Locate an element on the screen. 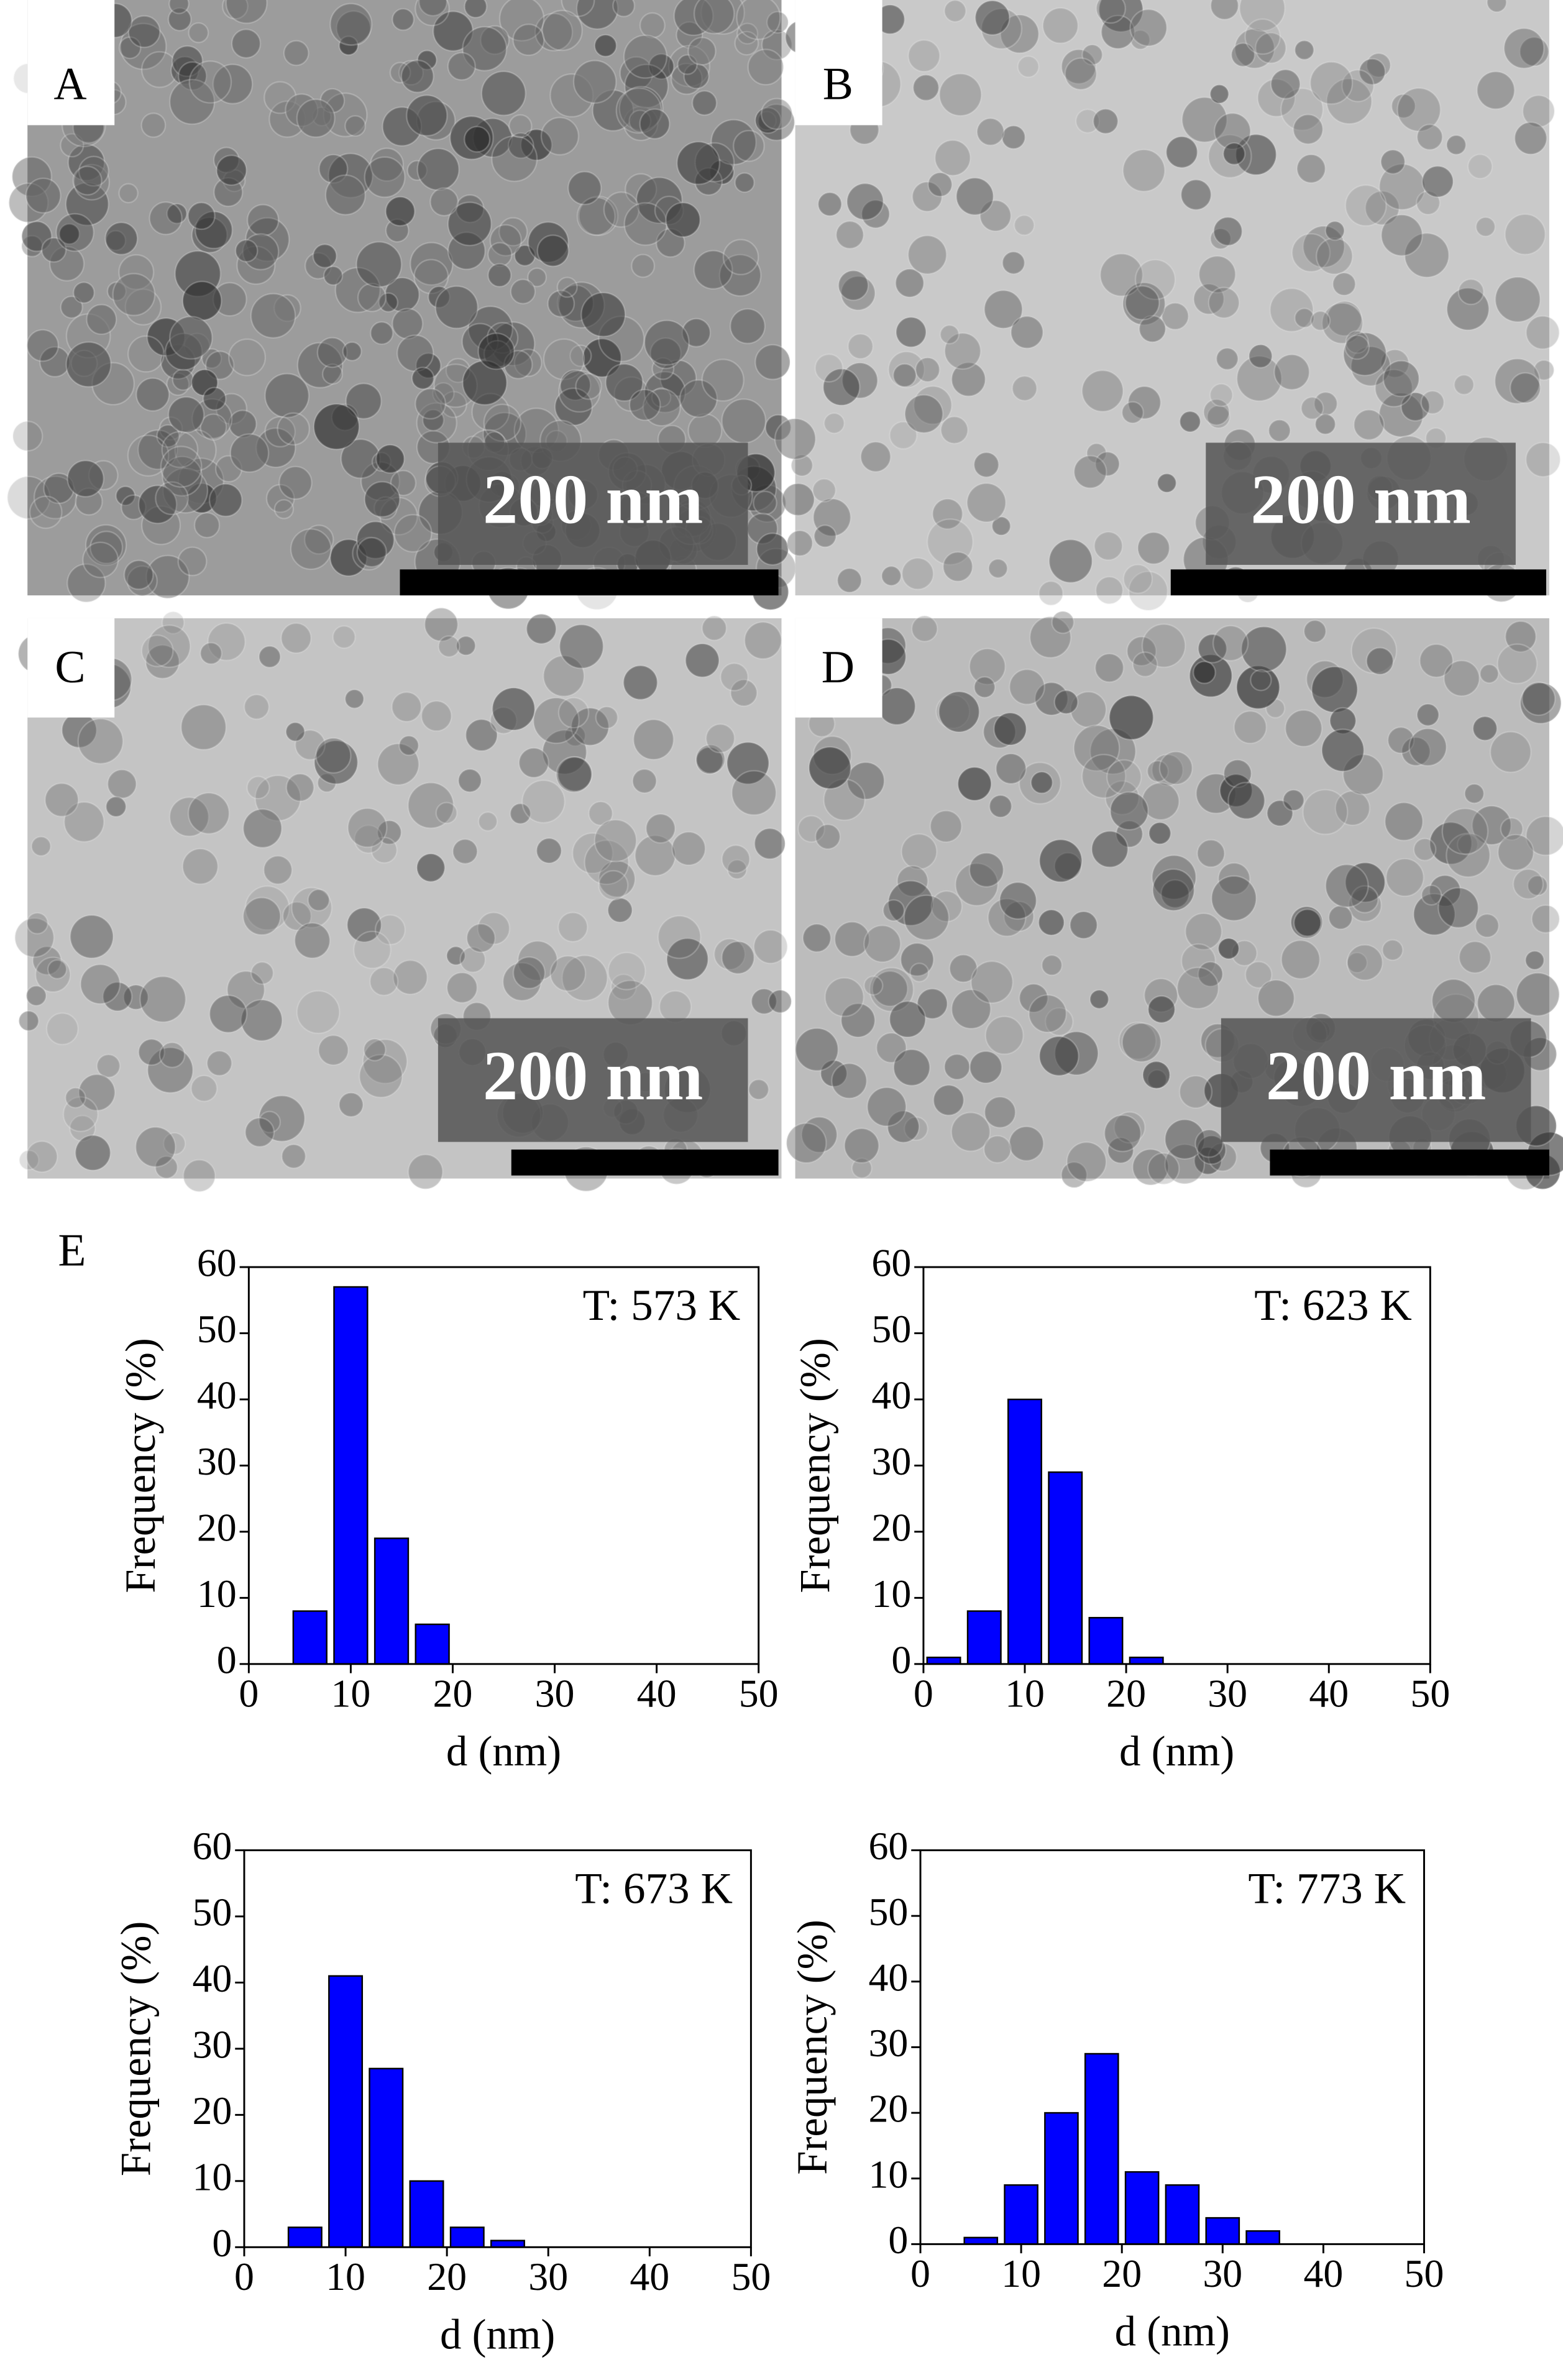 This screenshot has width=1563, height=2380. panel-label: C is located at coordinates (70, 666).